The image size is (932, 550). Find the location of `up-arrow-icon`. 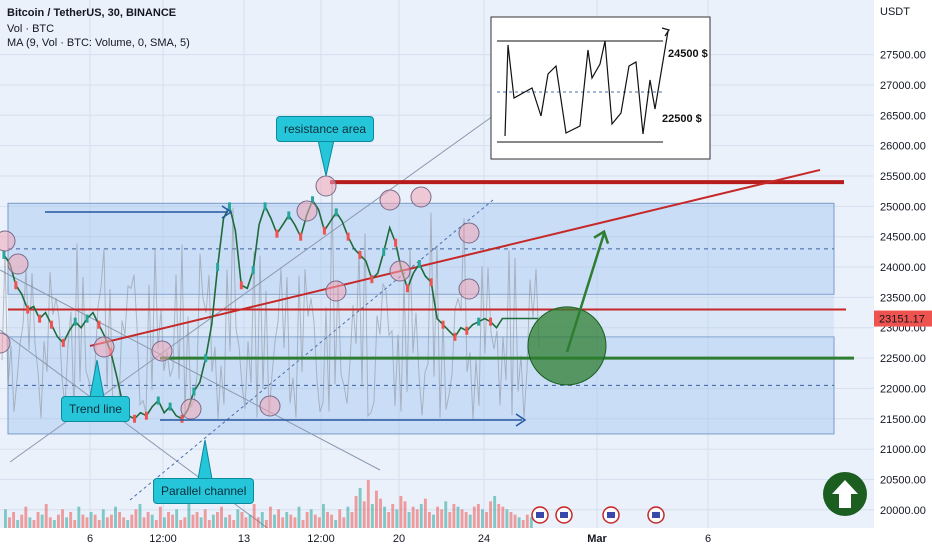

up-arrow-icon is located at coordinates (845, 494).